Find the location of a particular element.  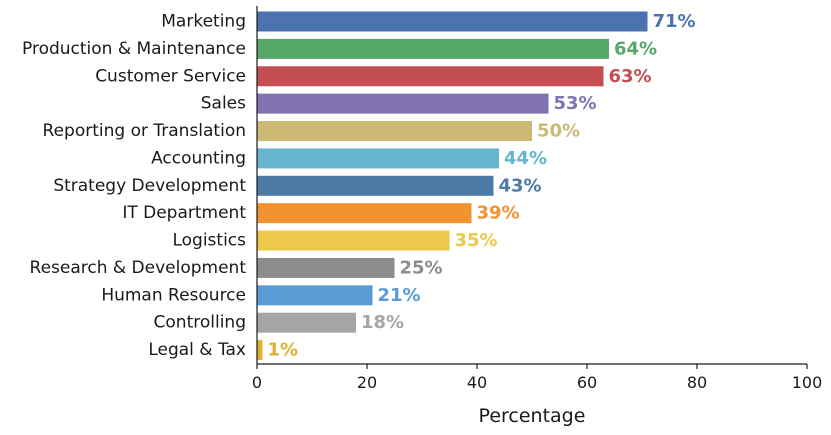

x-tick-label-3: 60 is located at coordinates (587, 382).